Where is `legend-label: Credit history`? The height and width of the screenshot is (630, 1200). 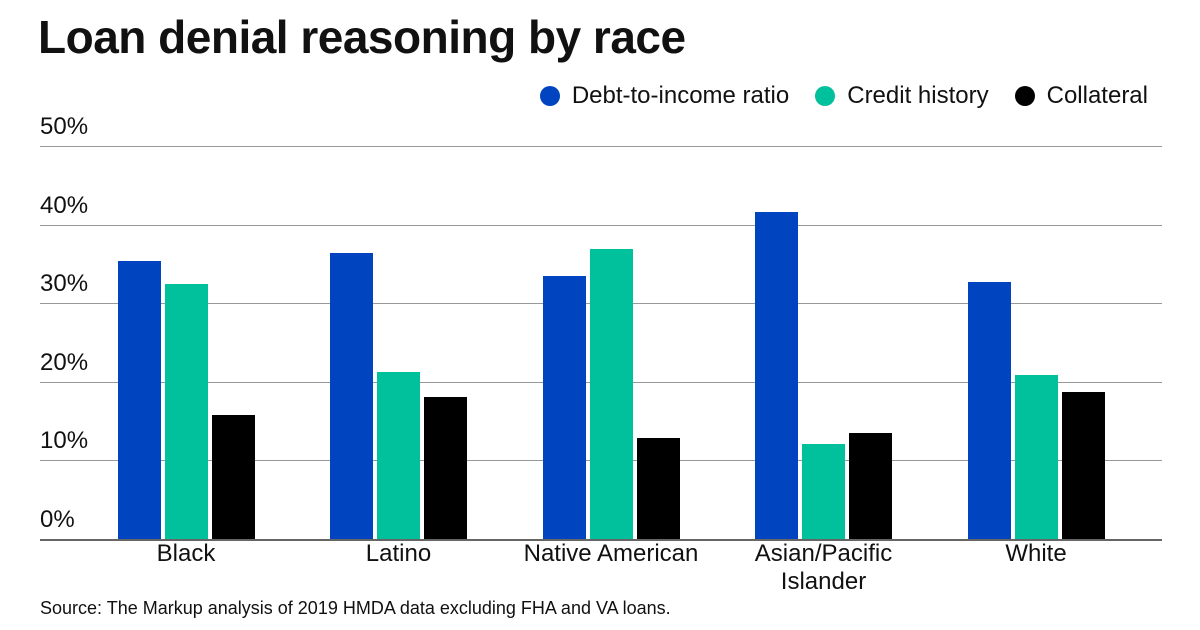
legend-label: Credit history is located at coordinates (918, 95).